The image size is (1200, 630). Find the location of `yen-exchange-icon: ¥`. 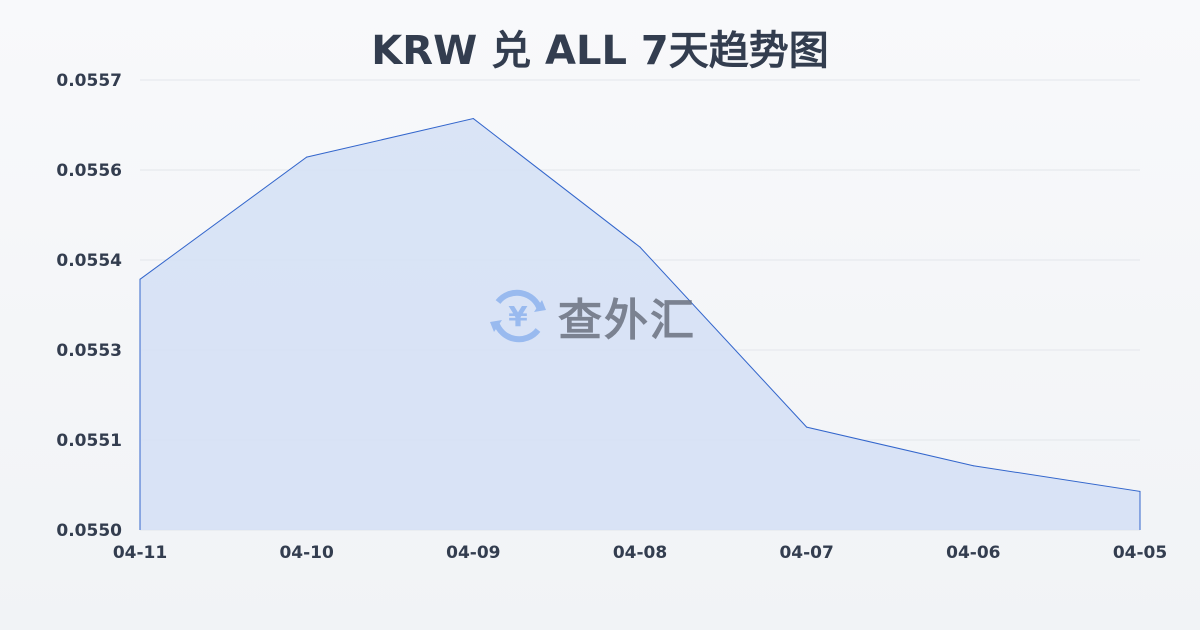

yen-exchange-icon: ¥ is located at coordinates (518, 316).